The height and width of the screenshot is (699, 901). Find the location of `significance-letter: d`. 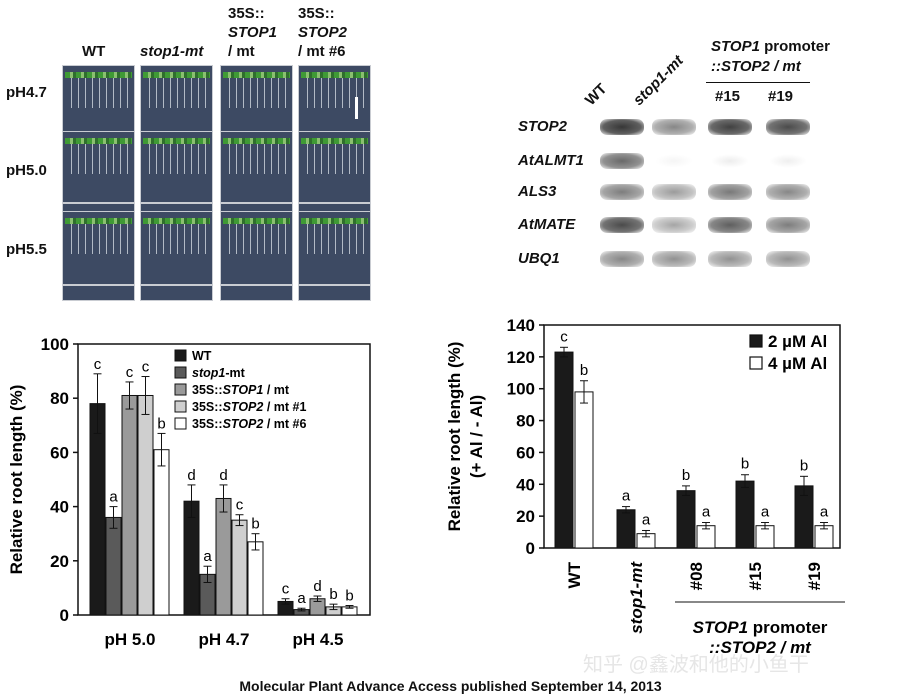

significance-letter: d is located at coordinates (317, 586).